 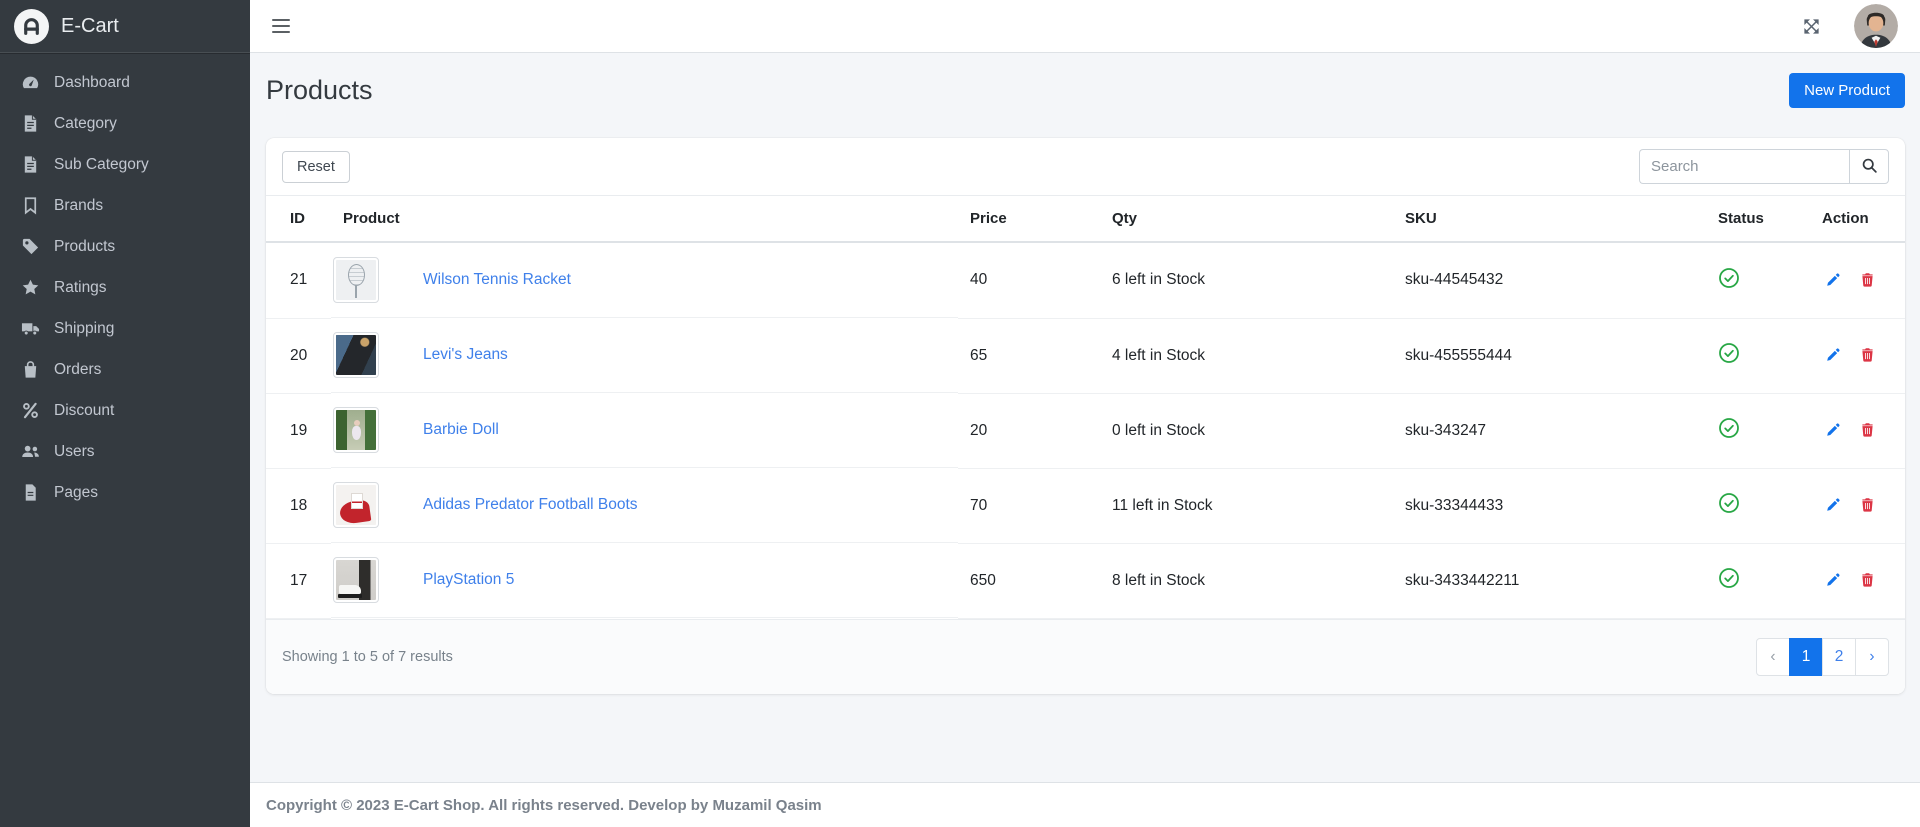 What do you see at coordinates (85, 123) in the screenshot?
I see `sidebar-item-label: Category` at bounding box center [85, 123].